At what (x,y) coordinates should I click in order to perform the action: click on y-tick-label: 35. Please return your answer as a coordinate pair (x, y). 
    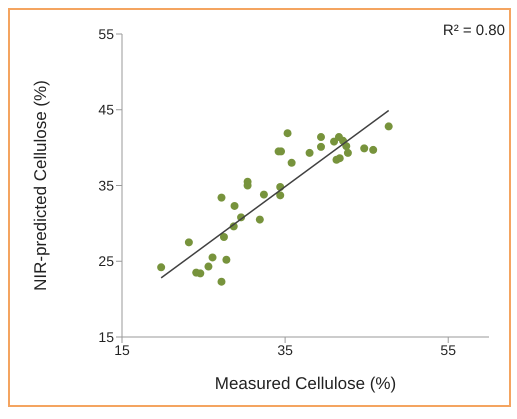
    Looking at the image, I should click on (106, 185).